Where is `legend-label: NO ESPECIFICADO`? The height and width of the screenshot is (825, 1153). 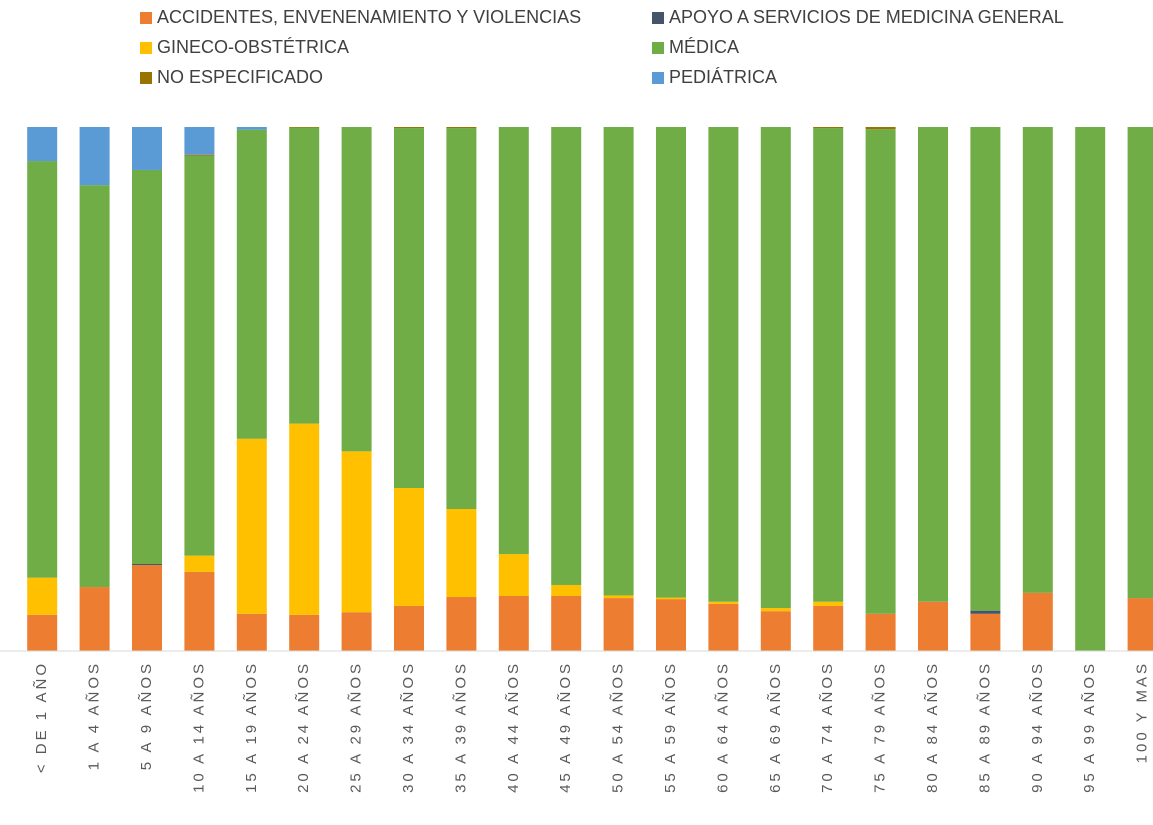
legend-label: NO ESPECIFICADO is located at coordinates (240, 77).